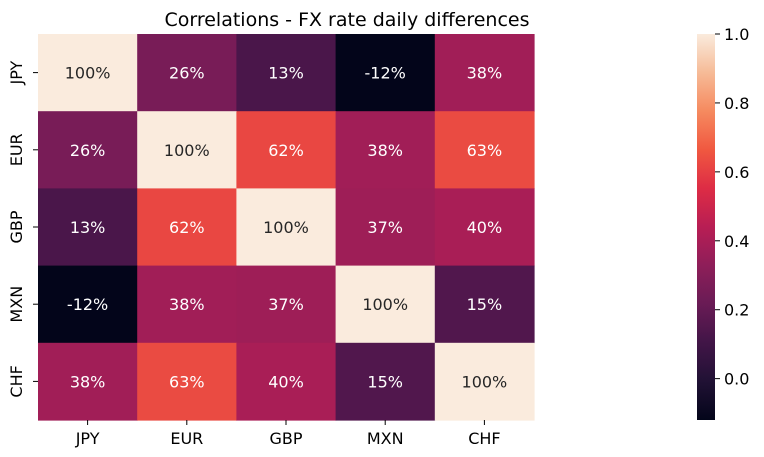 This screenshot has width=764, height=457. I want to click on heatmap-cell-mxn-gbp, so click(286, 304).